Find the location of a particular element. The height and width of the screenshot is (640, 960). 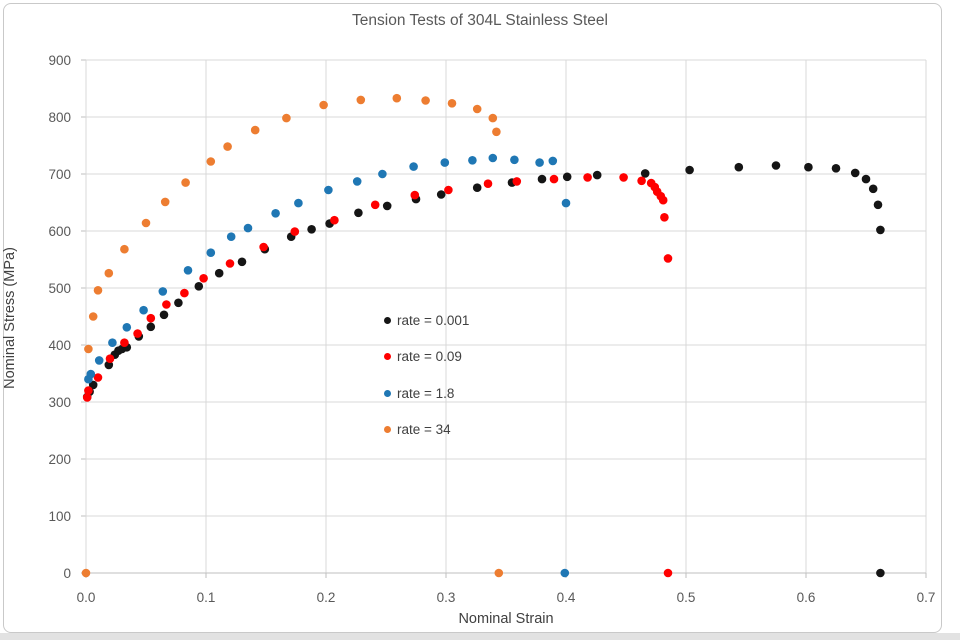

x-tick-label: 0.7 is located at coordinates (926, 597).